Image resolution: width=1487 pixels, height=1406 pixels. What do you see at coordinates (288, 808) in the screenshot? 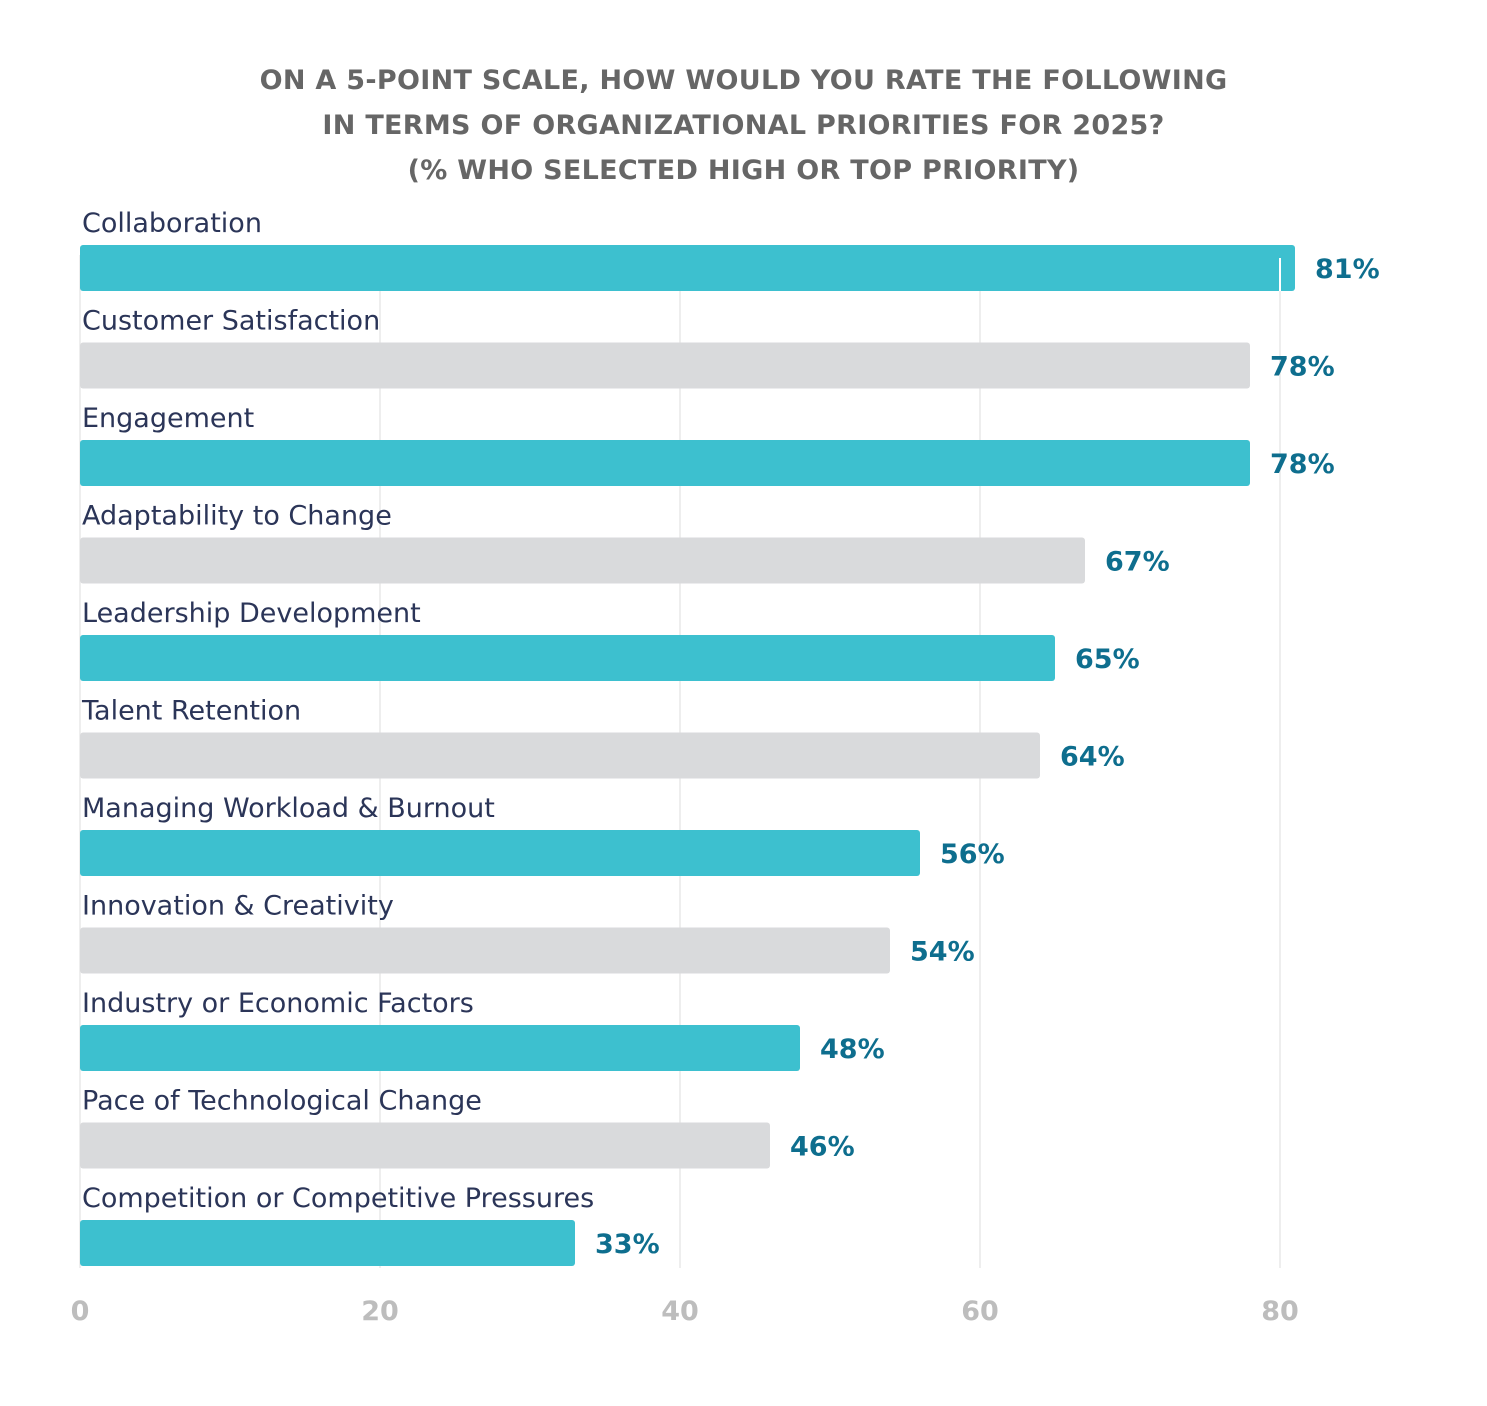
I see `category-label: Managing Workload & Burnout` at bounding box center [288, 808].